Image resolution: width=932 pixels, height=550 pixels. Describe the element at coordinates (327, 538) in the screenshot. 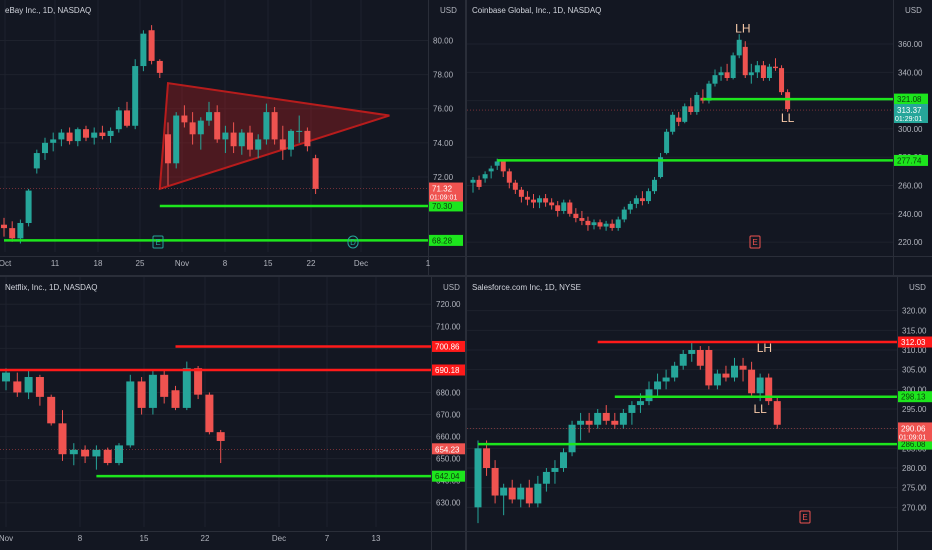

I see `x-tick-label: 7` at that location.